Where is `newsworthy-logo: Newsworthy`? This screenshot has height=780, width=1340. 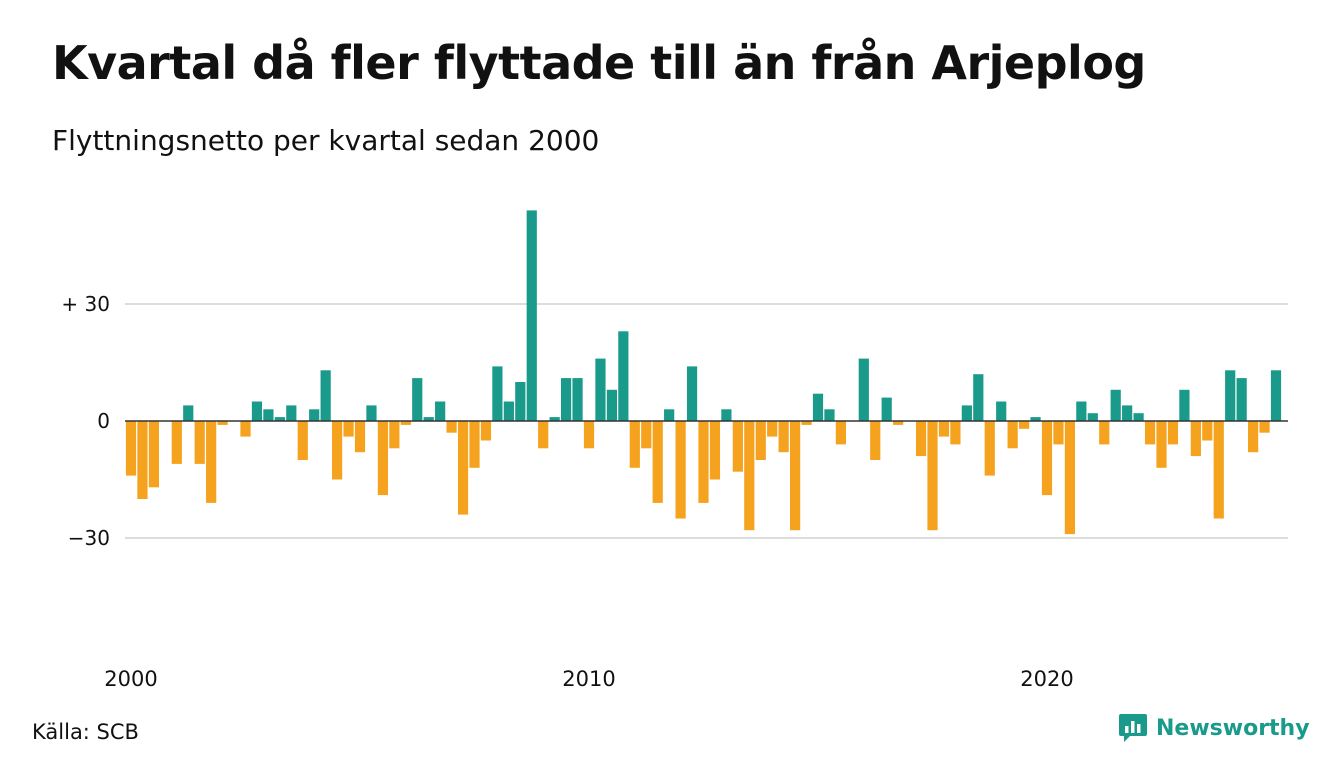 newsworthy-logo: Newsworthy is located at coordinates (1214, 728).